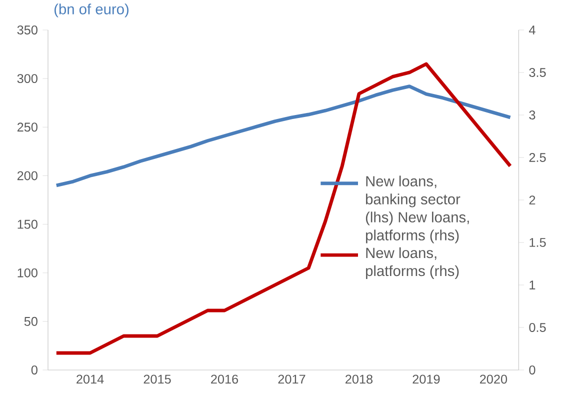 This screenshot has height=406, width=562. I want to click on y2-tick-label: 2, so click(532, 200).